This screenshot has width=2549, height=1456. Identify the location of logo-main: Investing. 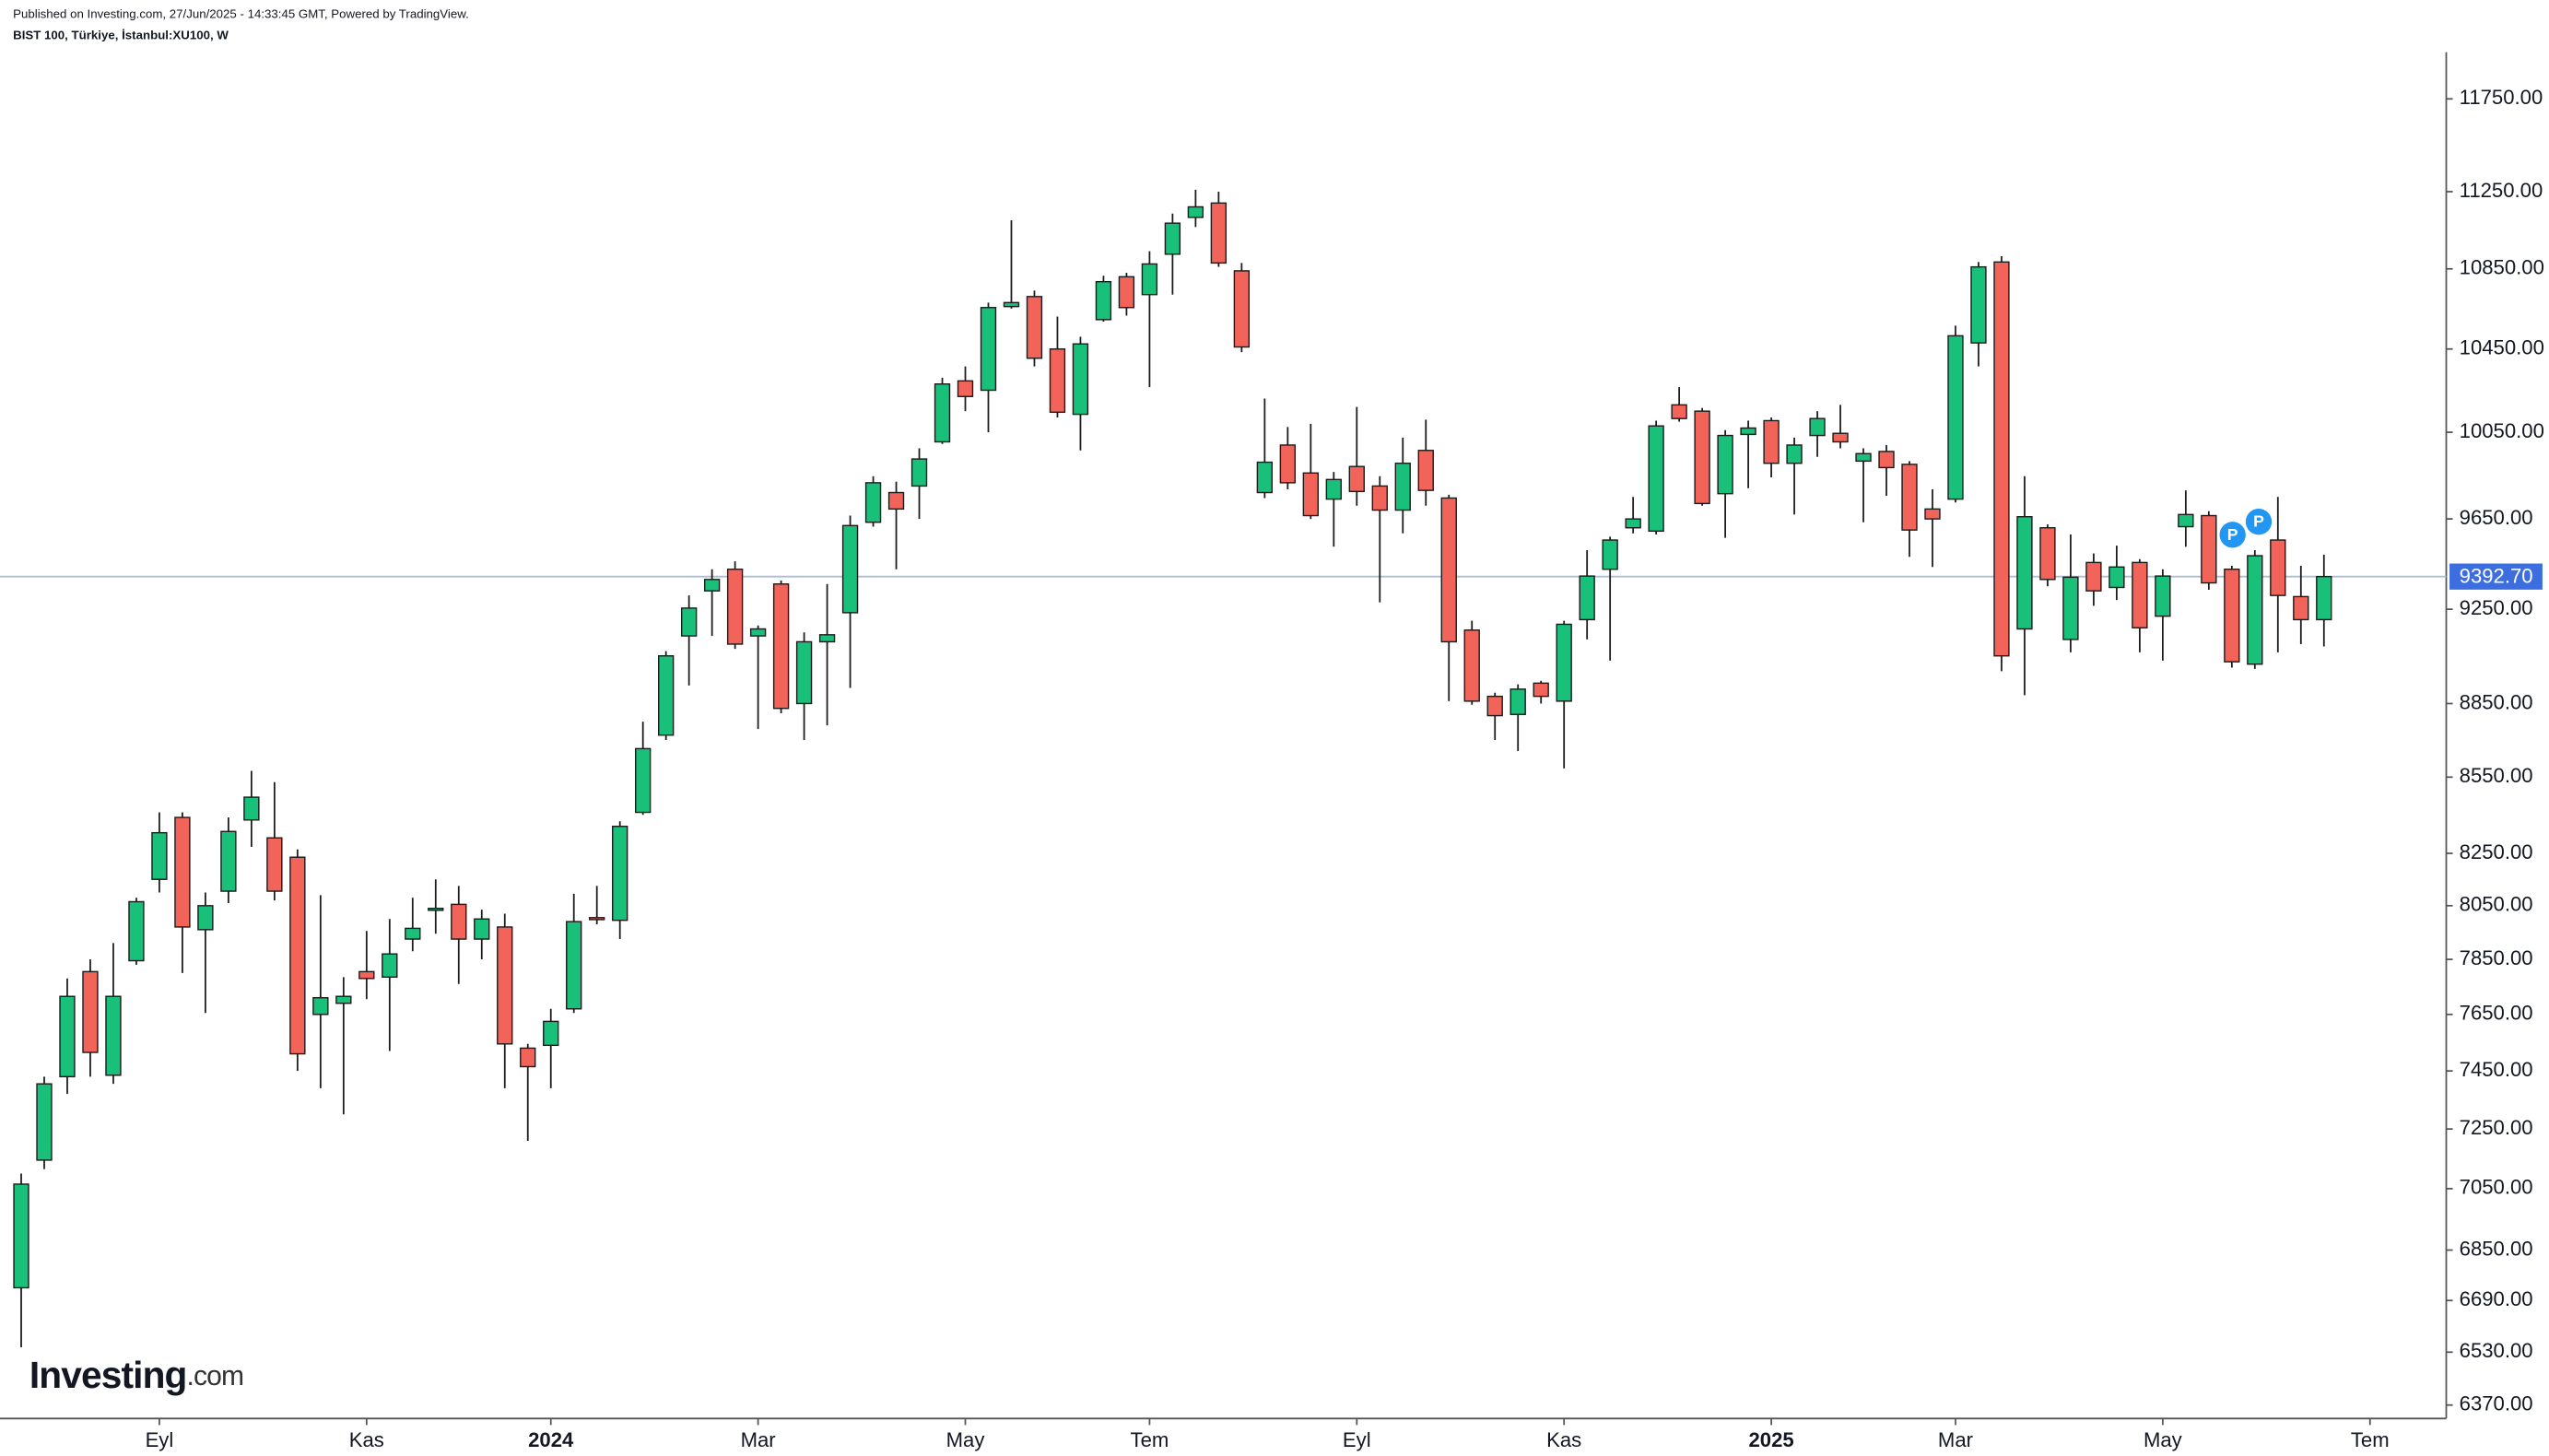
(108, 1375).